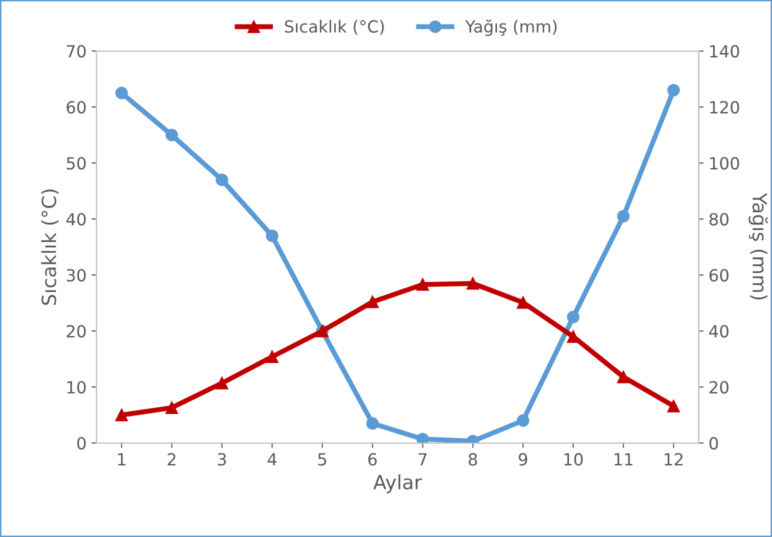 The height and width of the screenshot is (537, 772). Describe the element at coordinates (122, 459) in the screenshot. I see `x-tick-label: 1` at that location.